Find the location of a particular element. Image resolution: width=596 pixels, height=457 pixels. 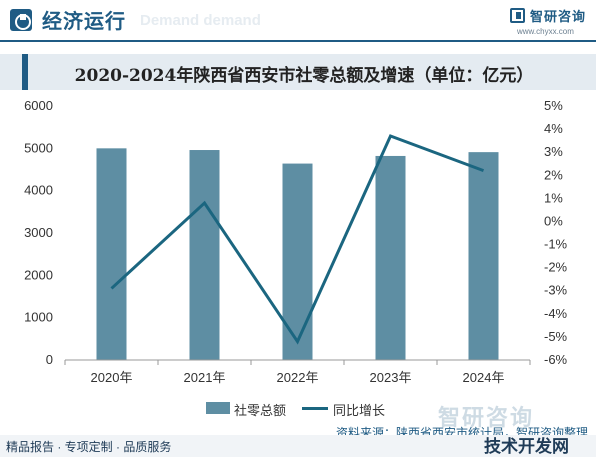

section-title: 经济运行 is located at coordinates (84, 21).